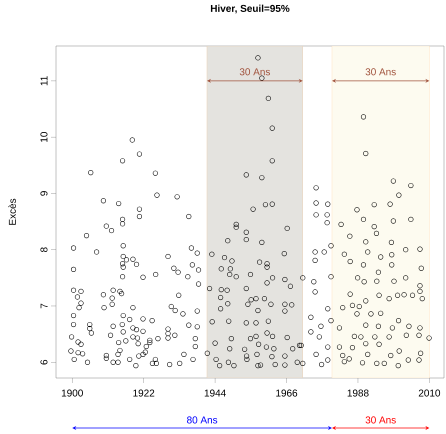 The height and width of the screenshot is (434, 446). Describe the element at coordinates (44, 306) in the screenshot. I see `y-tick-label: 7` at that location.